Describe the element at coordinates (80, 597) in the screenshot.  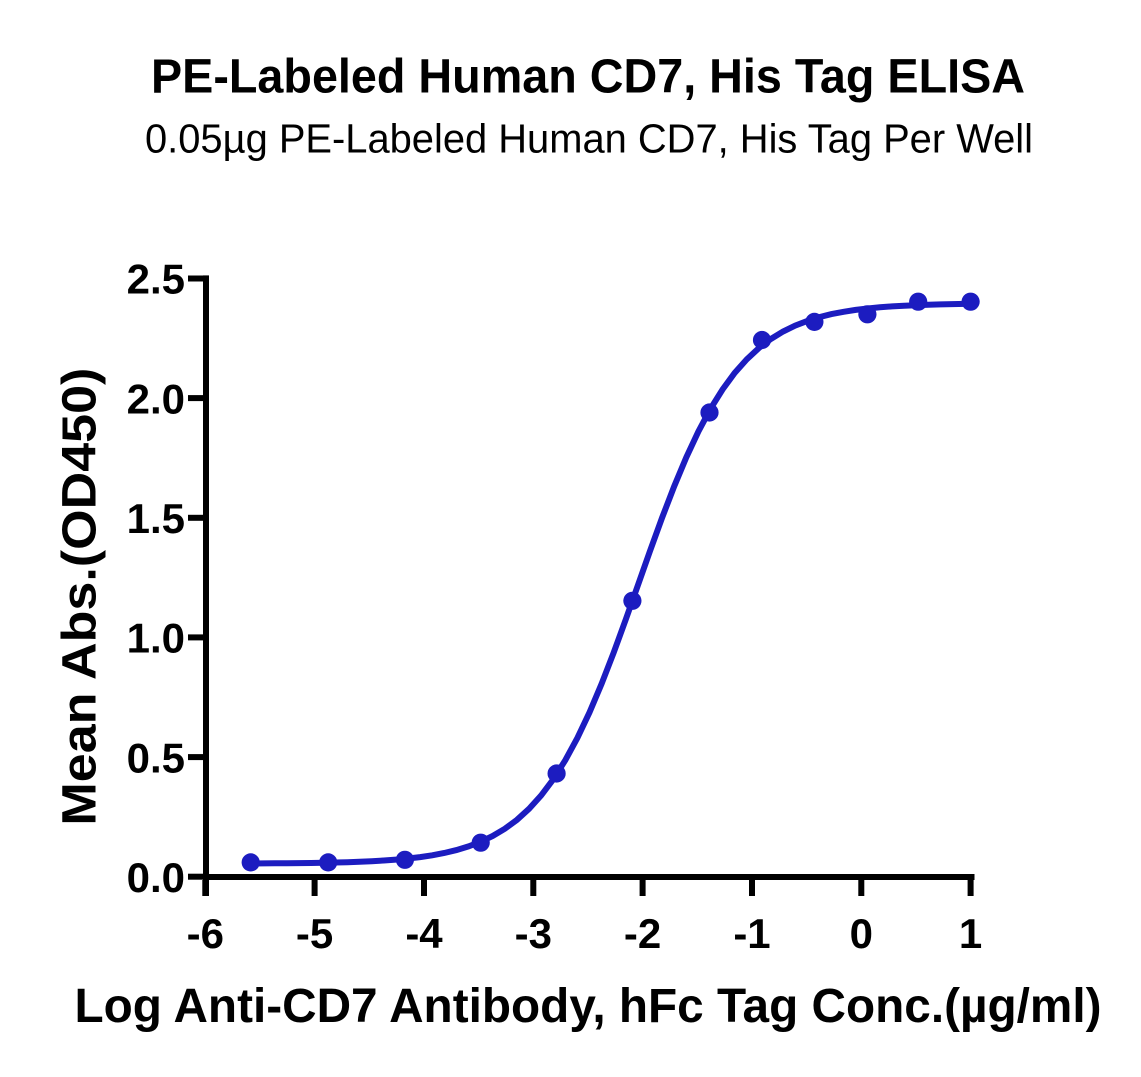
I see `svg-text: Mean Abs.(OD450)` at that location.